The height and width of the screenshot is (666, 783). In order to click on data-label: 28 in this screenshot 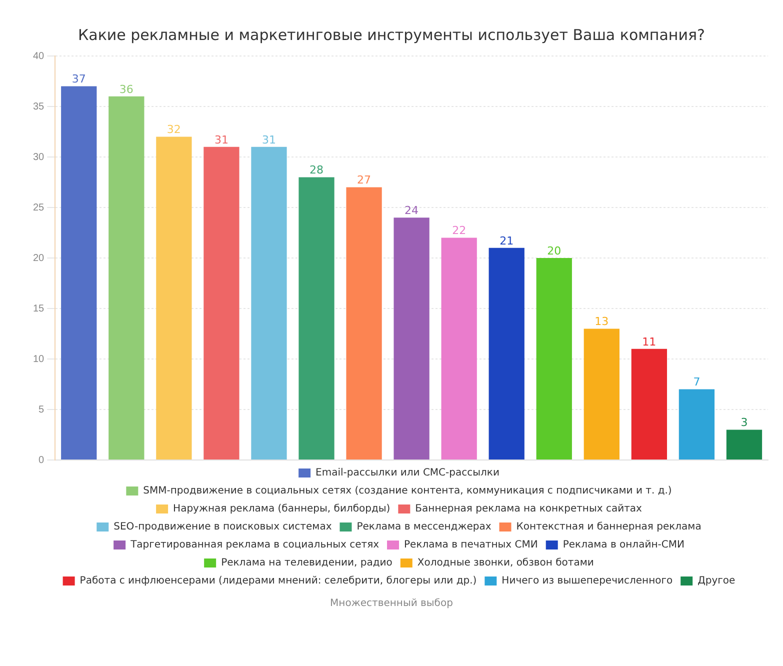, I will do `click(317, 170)`.